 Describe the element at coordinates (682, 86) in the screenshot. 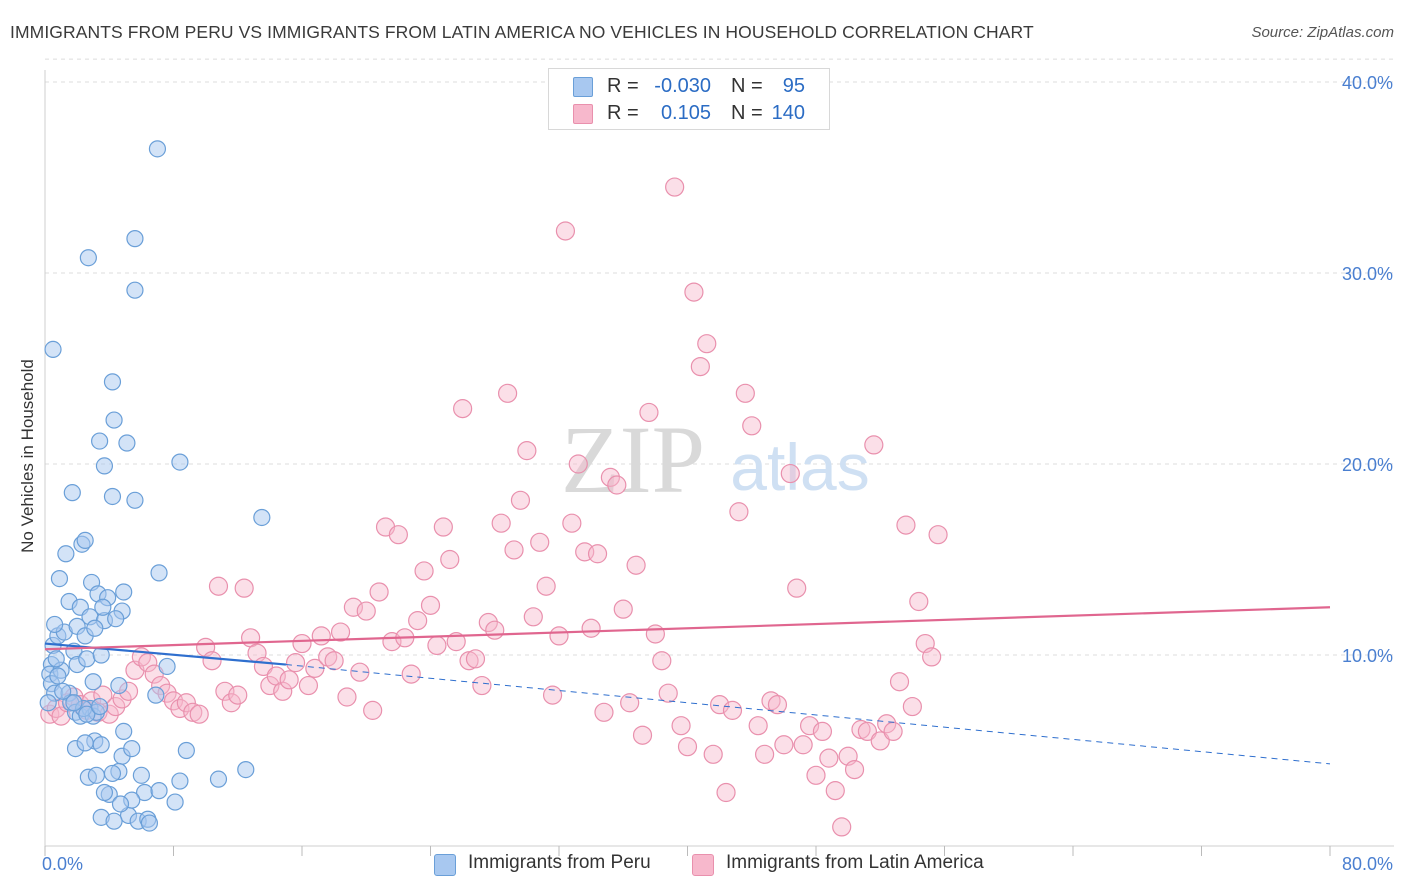

I see `r-value-peru: -0.030` at that location.